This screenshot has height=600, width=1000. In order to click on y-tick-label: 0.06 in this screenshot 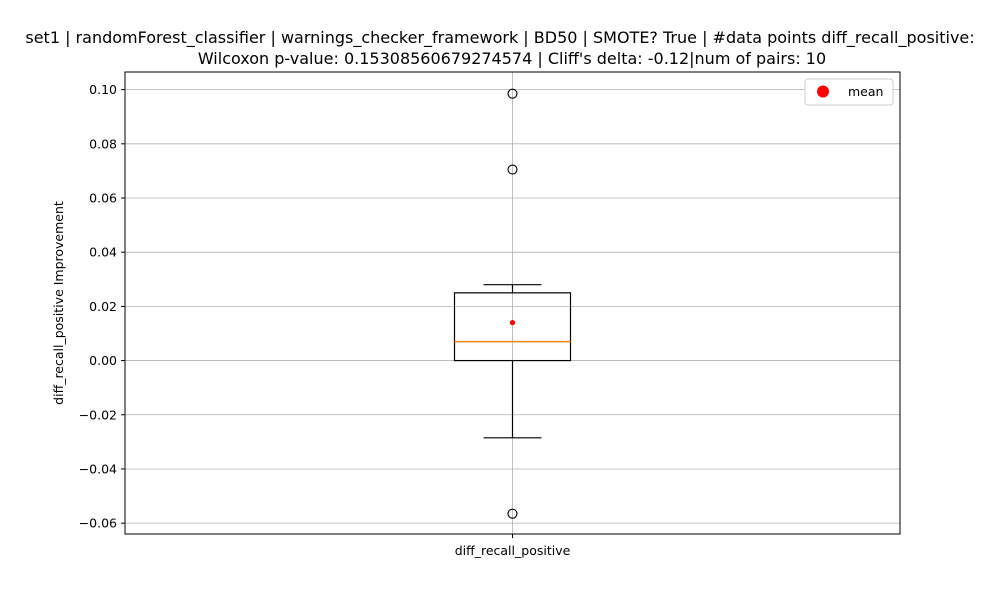, I will do `click(103, 198)`.